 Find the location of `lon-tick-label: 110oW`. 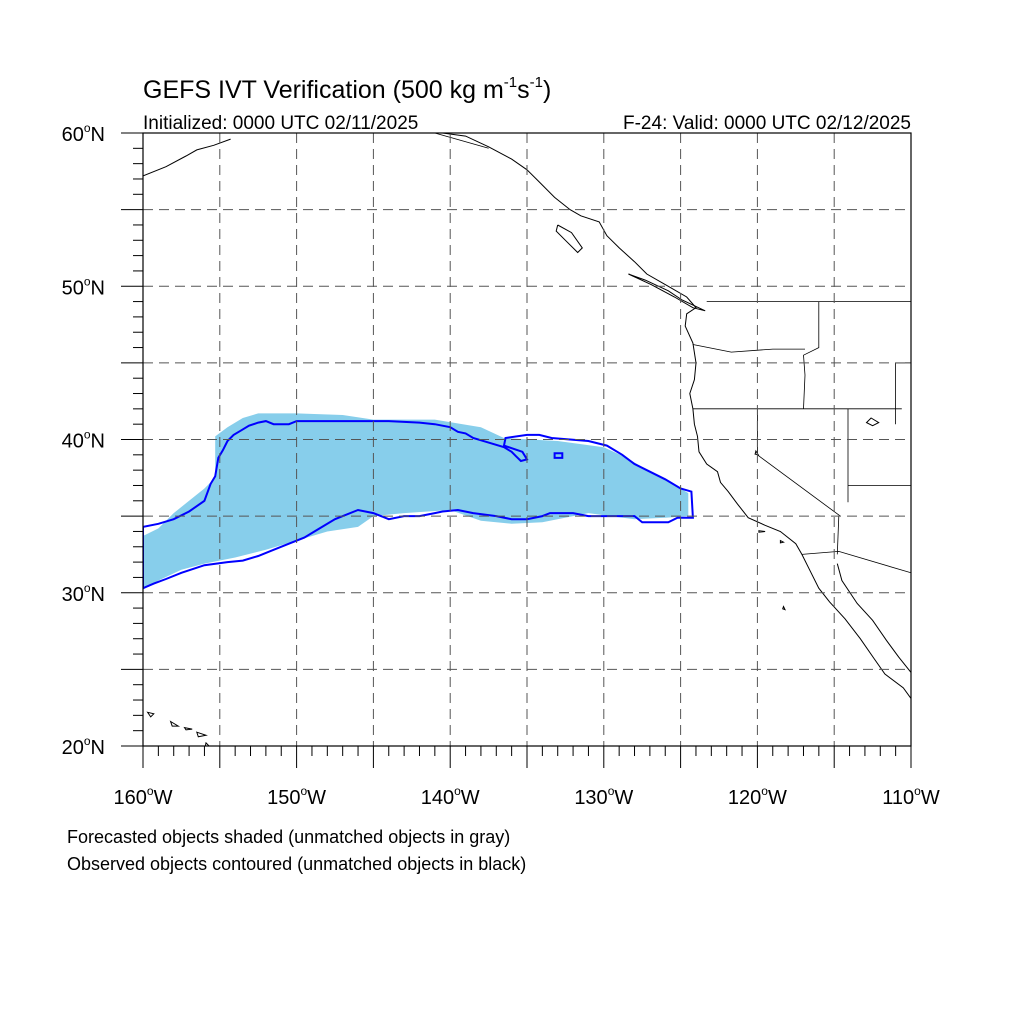

lon-tick-label: 110oW is located at coordinates (911, 796).